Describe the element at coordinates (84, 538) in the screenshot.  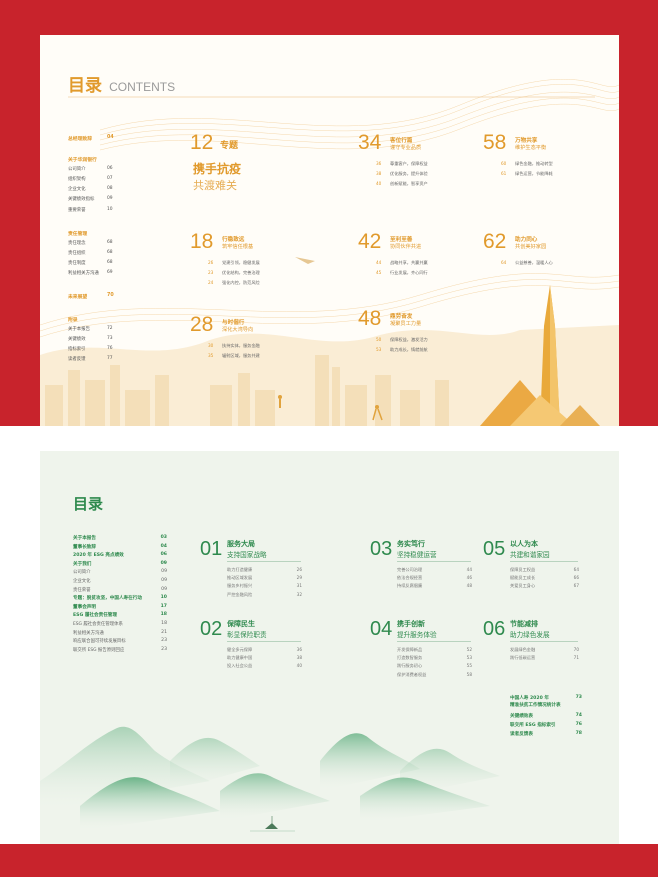
I see `index-entry-label: 关于本报告` at that location.